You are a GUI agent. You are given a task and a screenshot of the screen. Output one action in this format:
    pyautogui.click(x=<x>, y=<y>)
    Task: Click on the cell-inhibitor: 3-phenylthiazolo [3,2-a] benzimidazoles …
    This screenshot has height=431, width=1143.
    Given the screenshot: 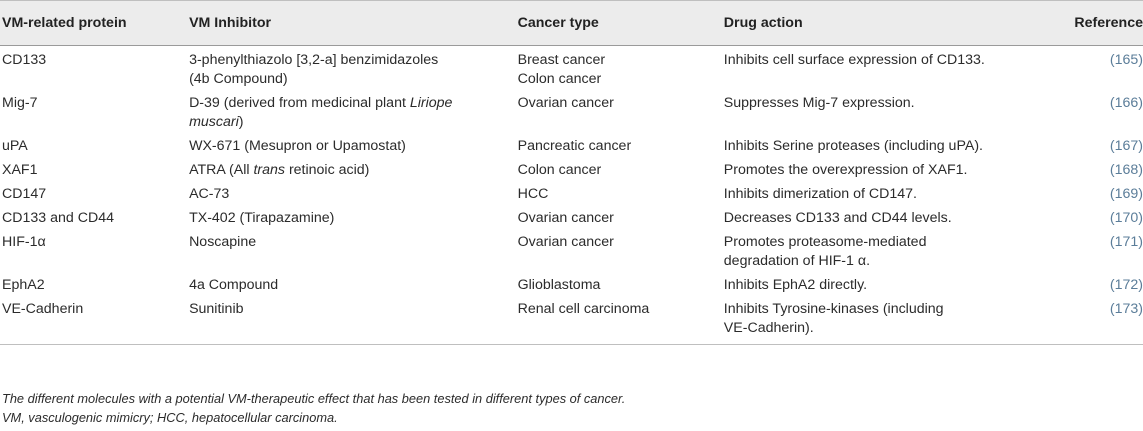 What is the action you would take?
    pyautogui.click(x=351, y=68)
    